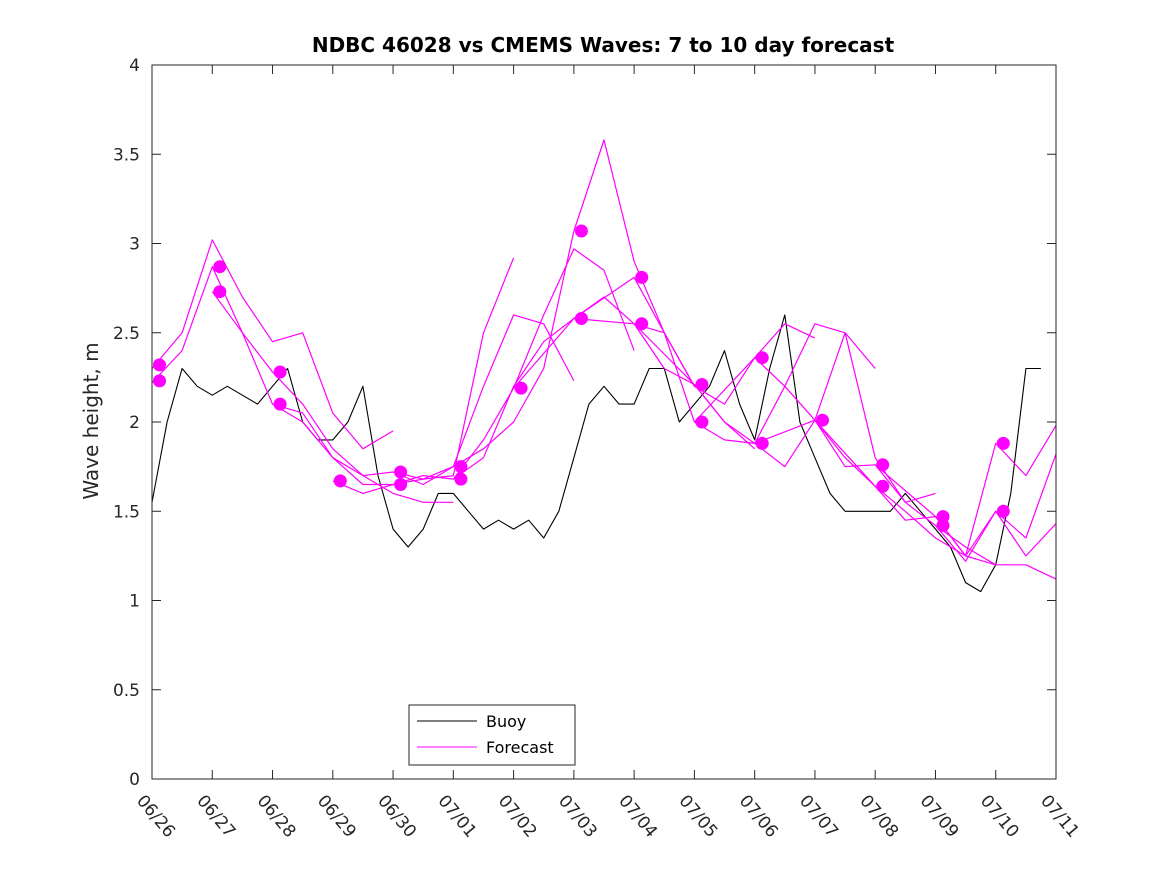 This screenshot has height=875, width=1167. Describe the element at coordinates (506, 721) in the screenshot. I see `legend-buoy-label: Buoy` at that location.